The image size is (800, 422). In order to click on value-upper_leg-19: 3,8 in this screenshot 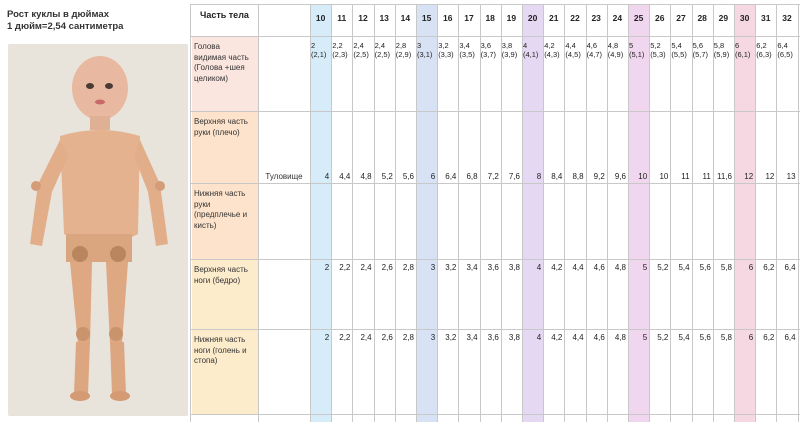, I will do `click(514, 267)`.